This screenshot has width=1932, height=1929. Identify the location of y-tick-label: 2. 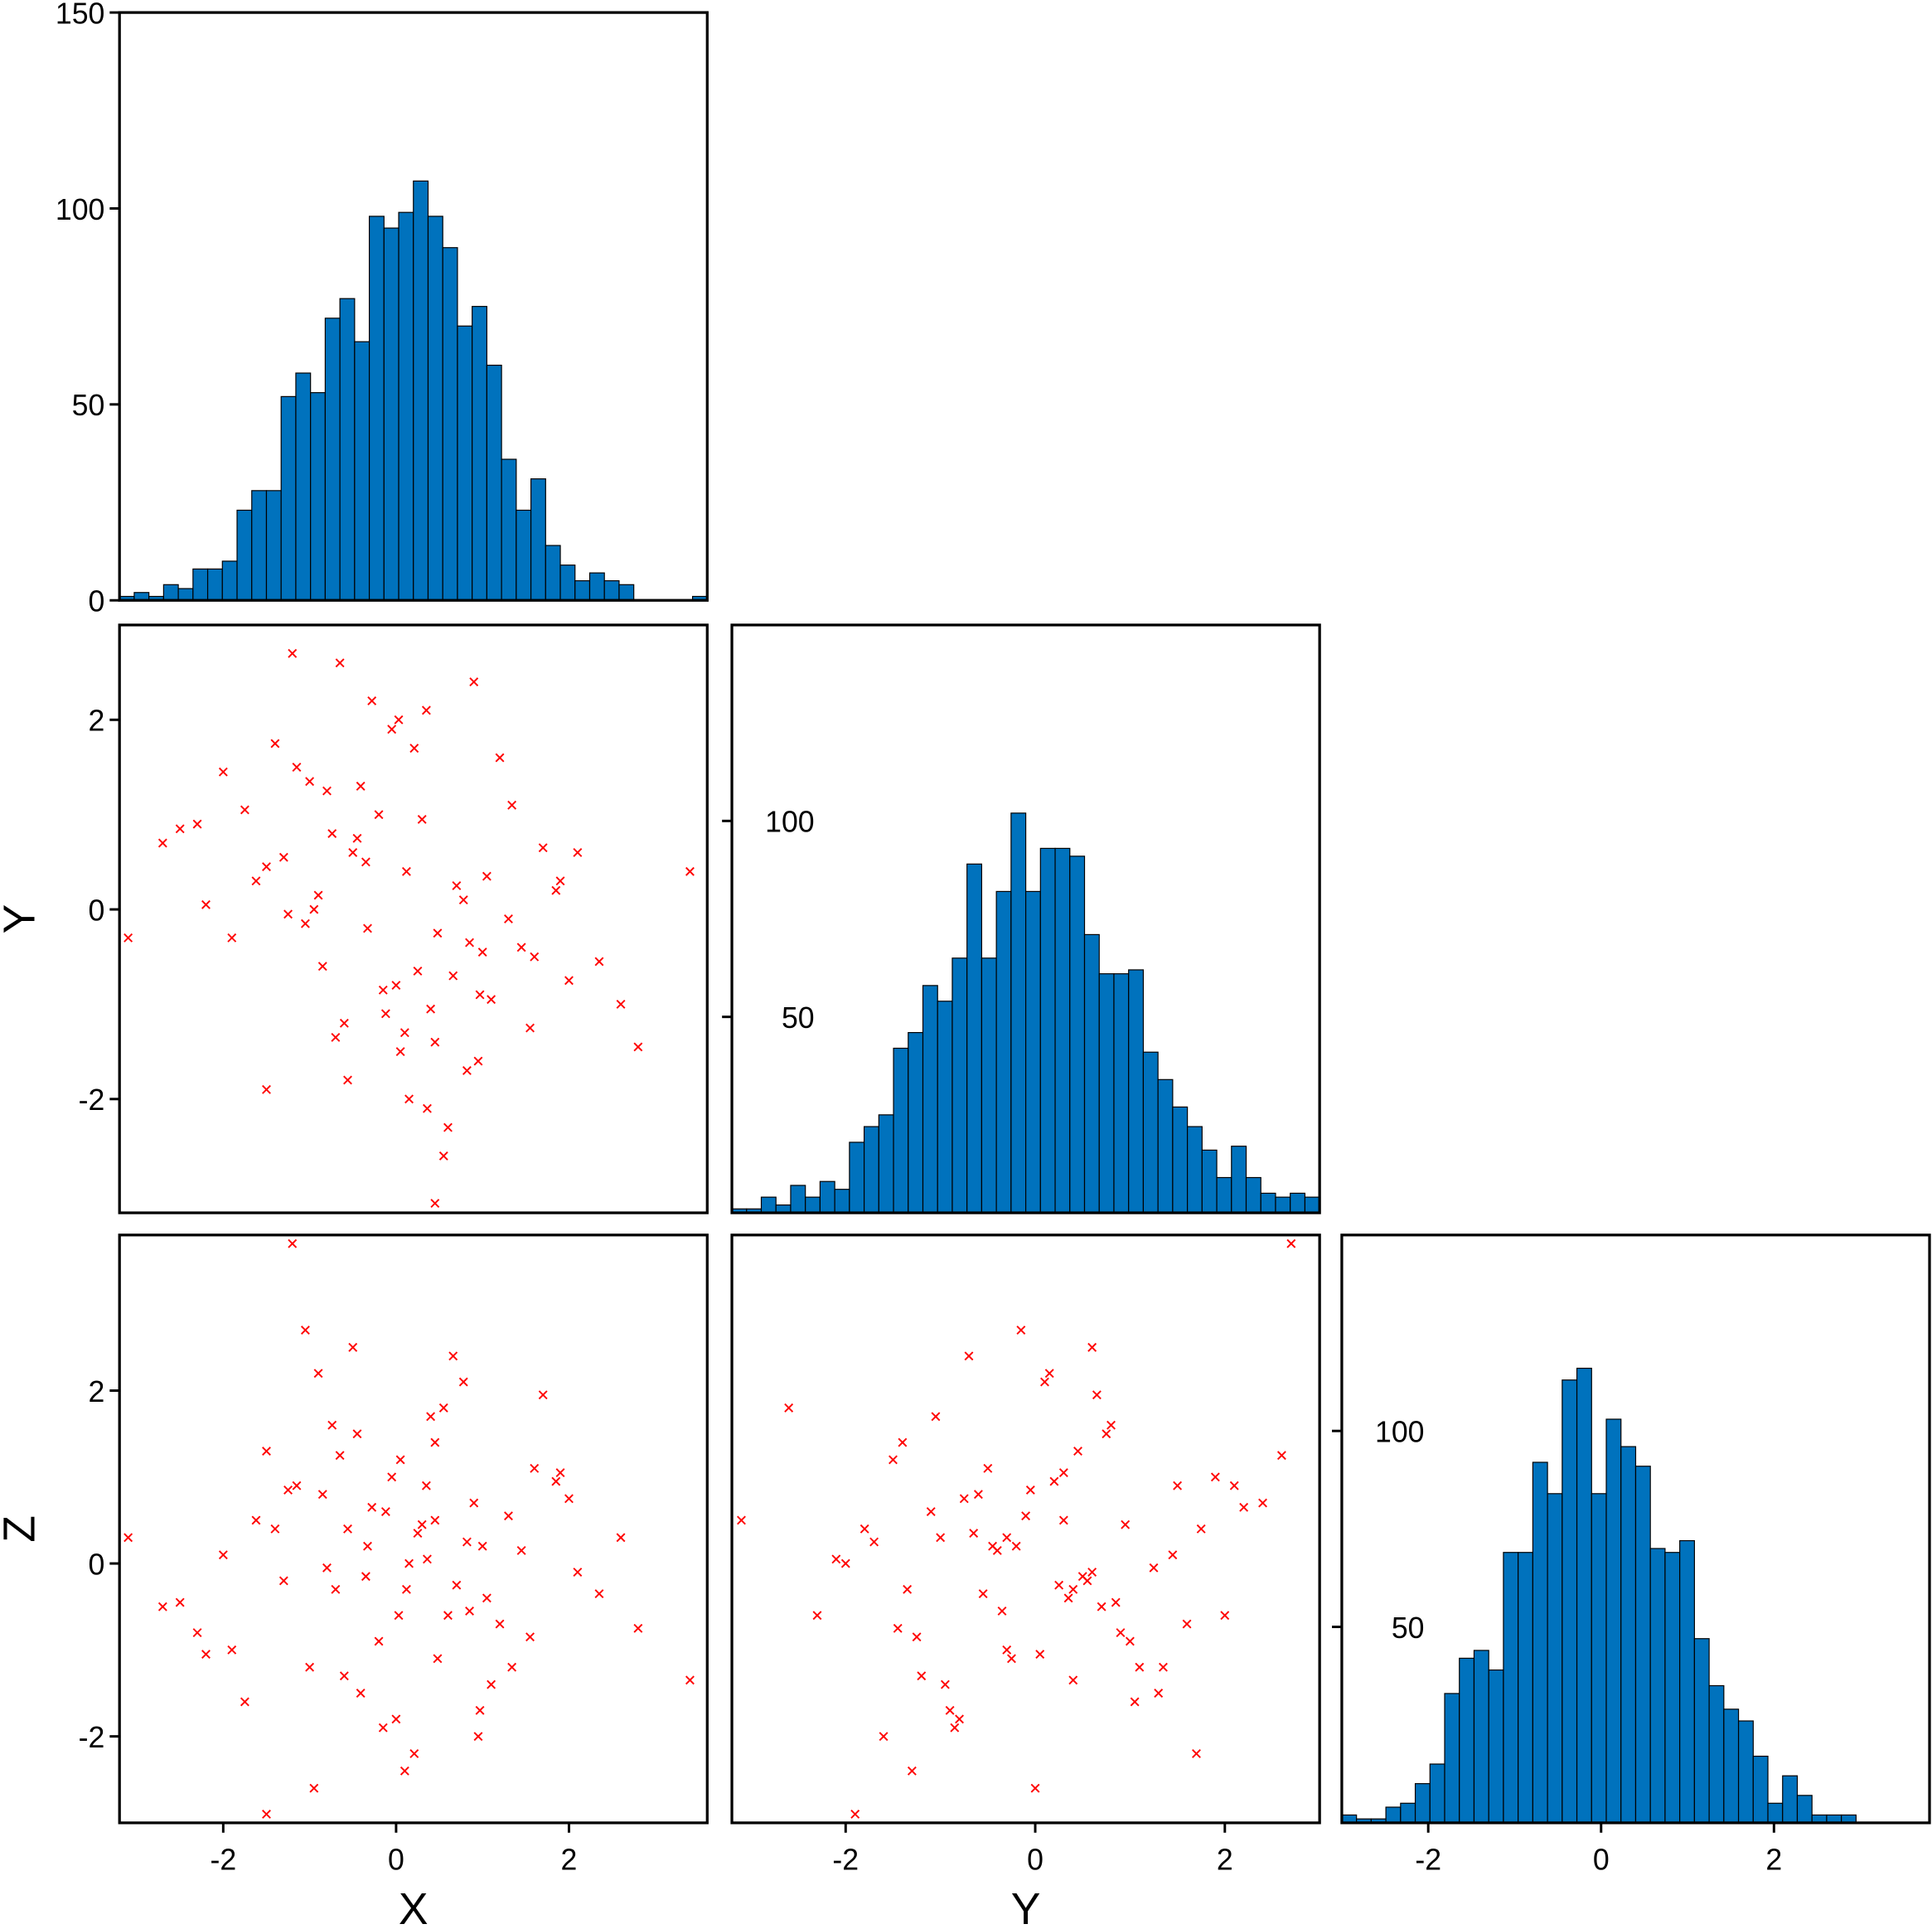
(97, 1391).